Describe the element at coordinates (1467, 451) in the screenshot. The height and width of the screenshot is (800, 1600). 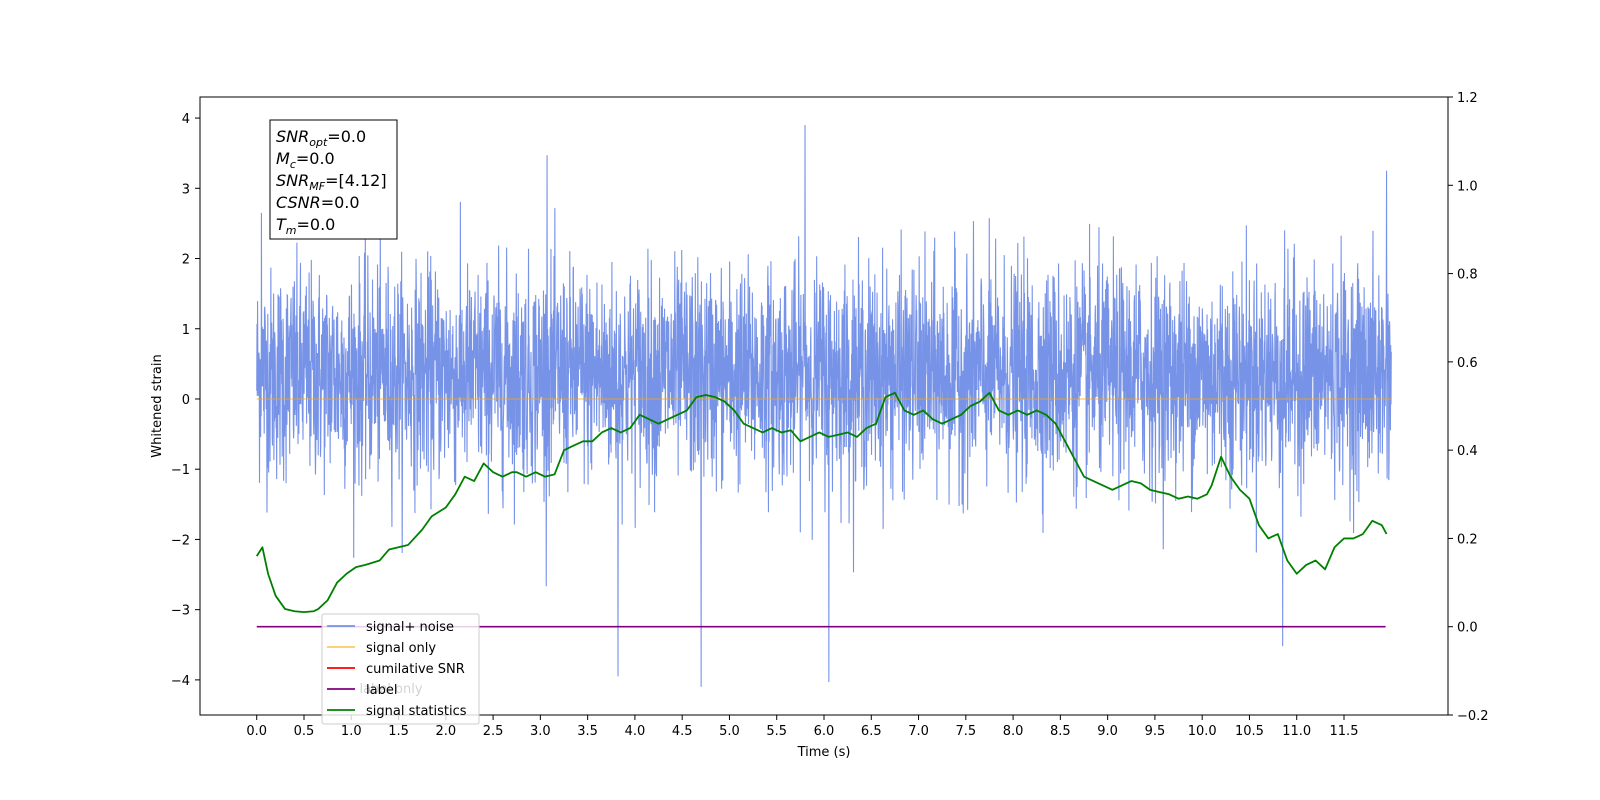
I see `y-right-tick-label: 0.4` at that location.